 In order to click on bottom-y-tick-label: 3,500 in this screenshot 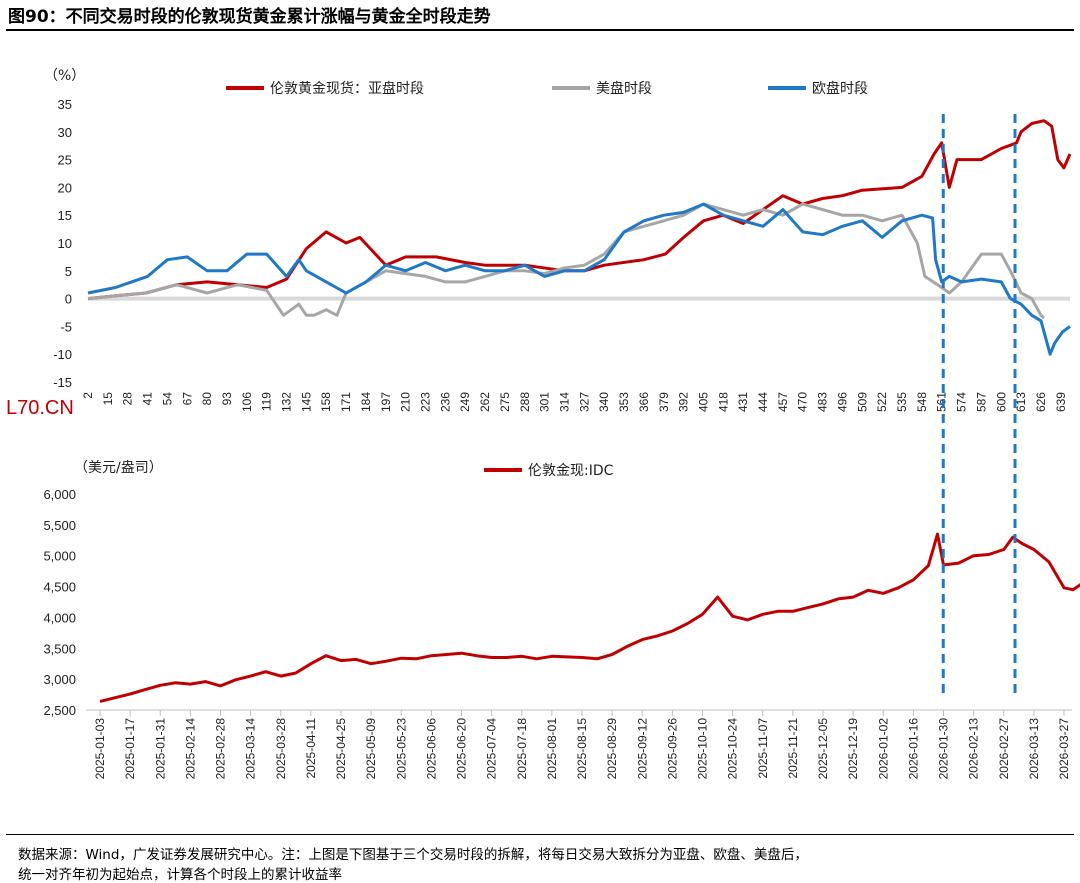, I will do `click(59, 648)`.